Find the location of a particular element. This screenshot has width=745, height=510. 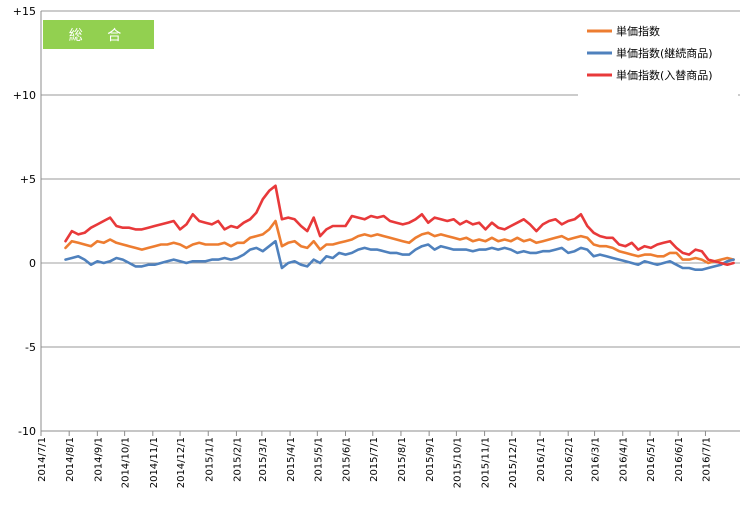

x-tick-label: 2016/6/1 is located at coordinates (679, 459).